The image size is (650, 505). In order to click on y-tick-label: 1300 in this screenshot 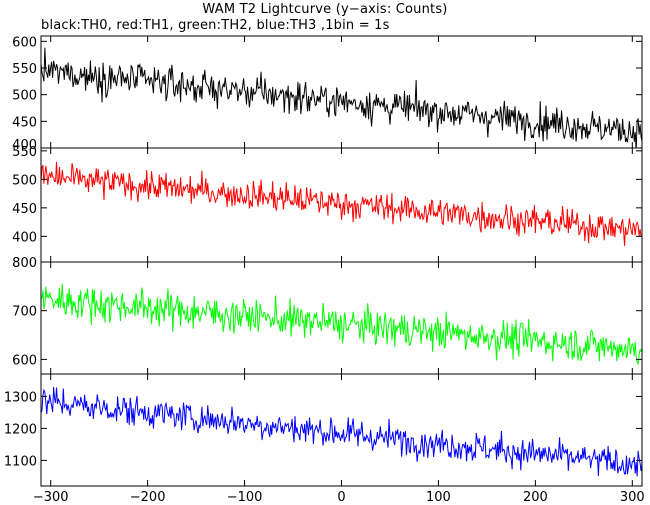, I will do `click(20, 397)`.